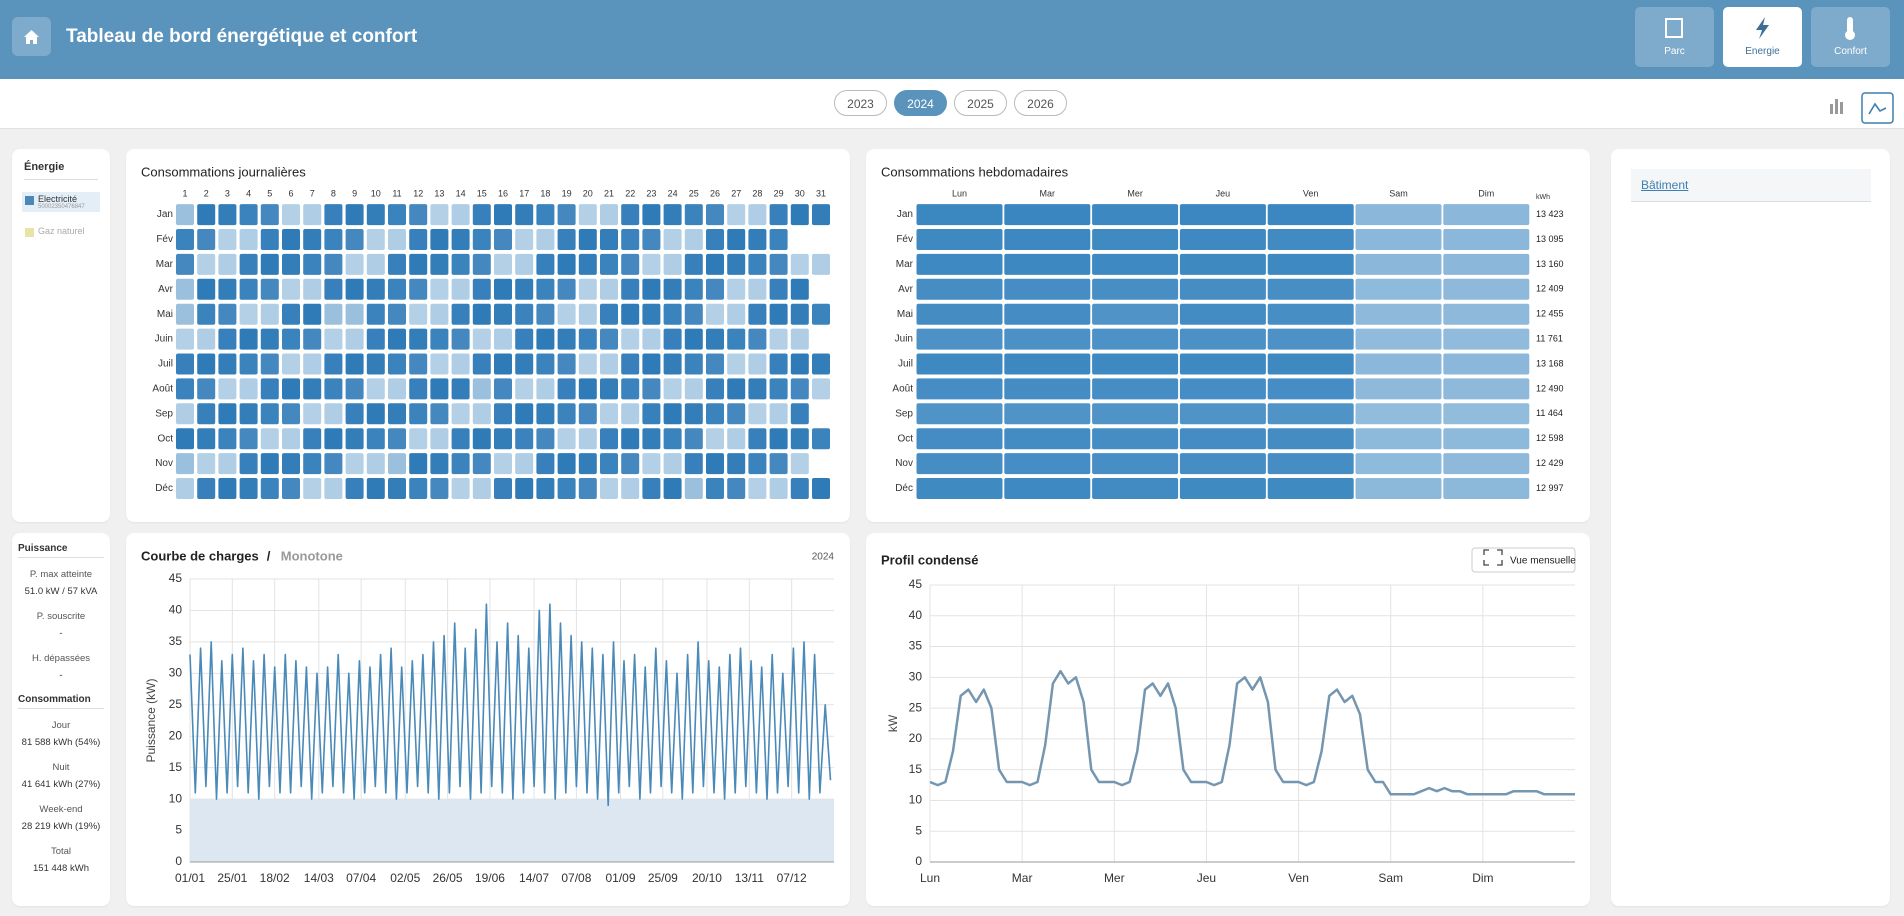  Describe the element at coordinates (905, 264) in the screenshot. I see `row-label: Mar` at that location.